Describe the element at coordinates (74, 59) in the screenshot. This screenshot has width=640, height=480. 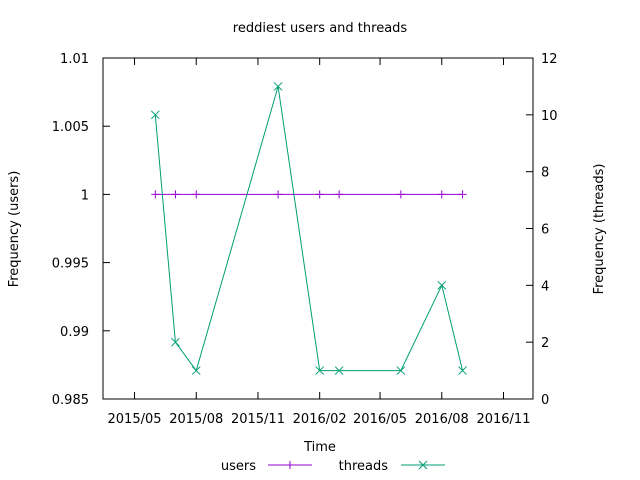
I see `y-tick-label: 1.01` at that location.